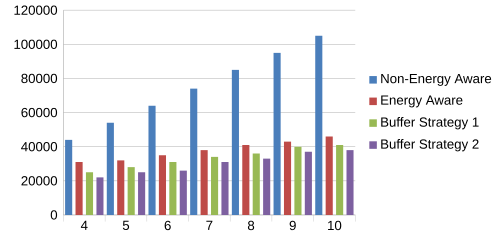 This screenshot has height=251, width=500. I want to click on x-tick-label: 8, so click(251, 225).